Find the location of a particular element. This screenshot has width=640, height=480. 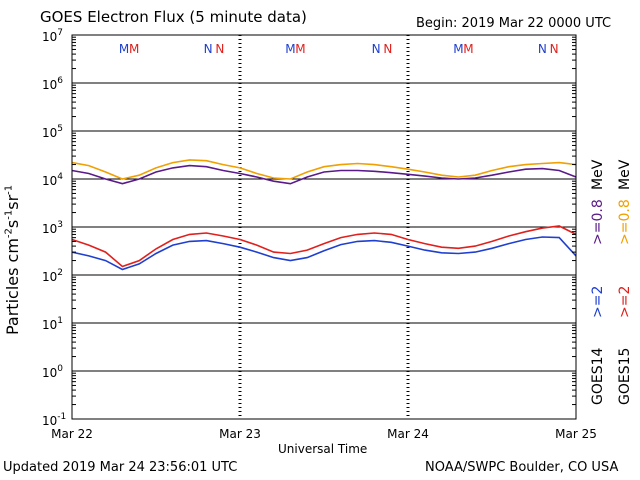

y-tick-label: 10² is located at coordinates (52, 276).